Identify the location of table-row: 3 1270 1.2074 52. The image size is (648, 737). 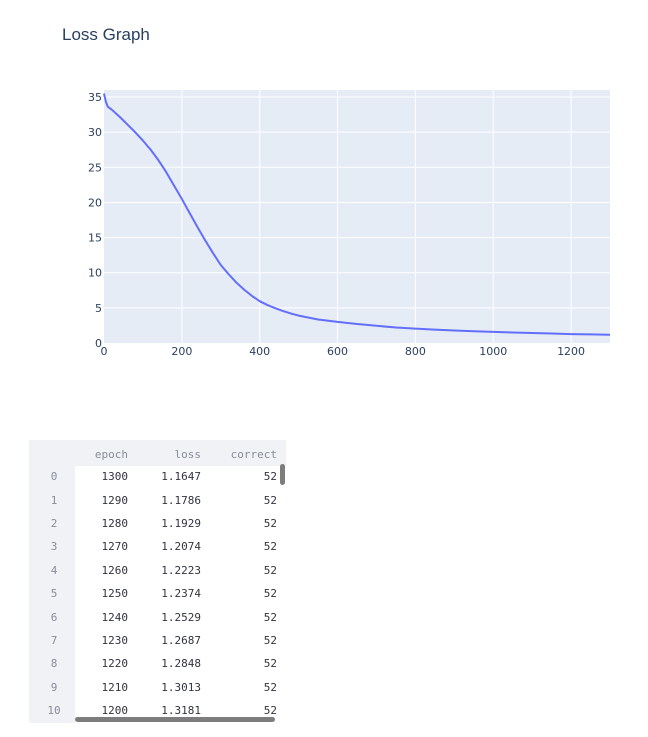
(153, 546).